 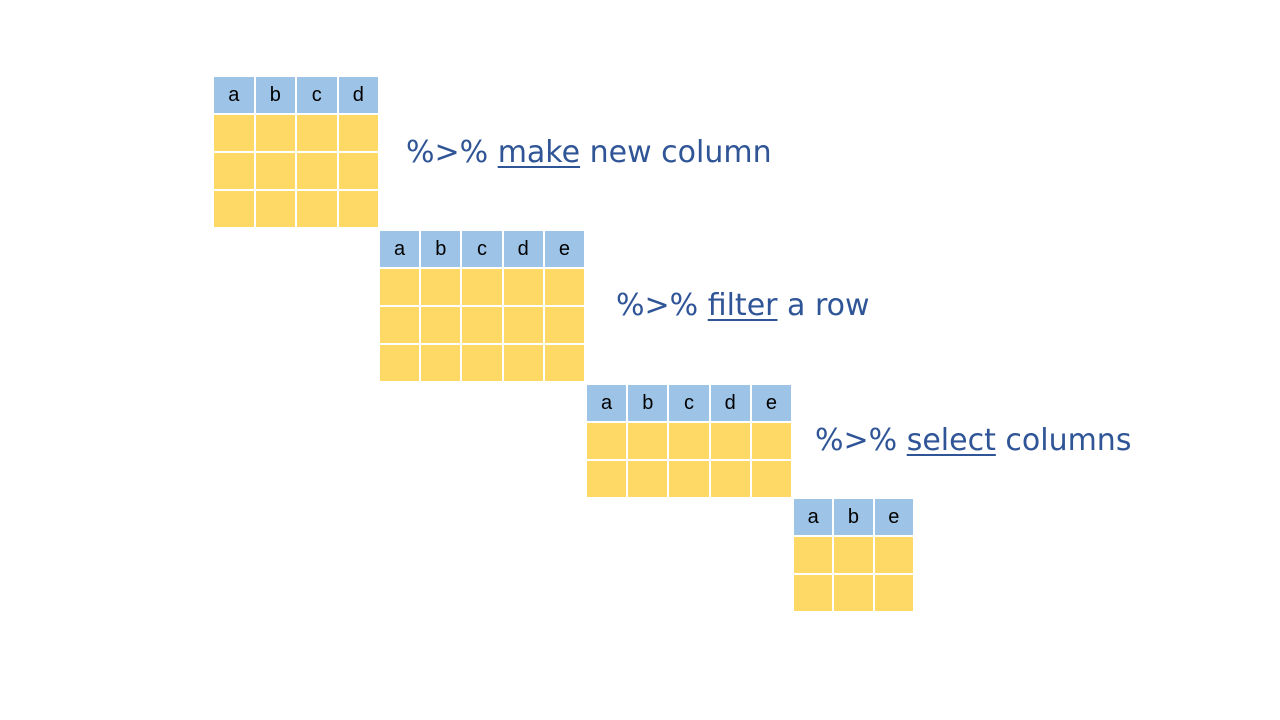 I want to click on step-description: columns, so click(x=1068, y=440).